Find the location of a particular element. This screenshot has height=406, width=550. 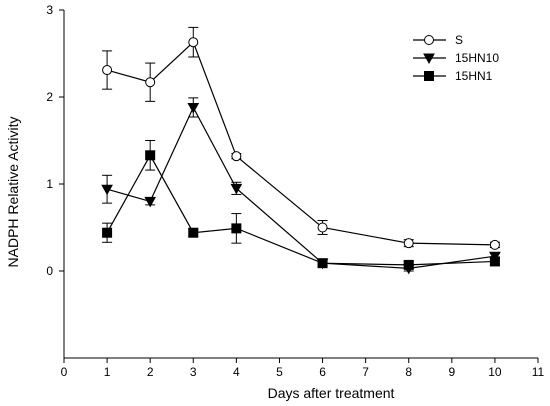

x-axis-label: Days after treatment is located at coordinates (331, 393).